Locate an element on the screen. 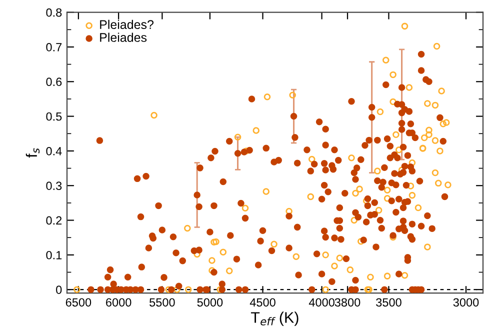 Image resolution: width=500 pixels, height=333 pixels. x-tick-label: 4500 is located at coordinates (263, 302).